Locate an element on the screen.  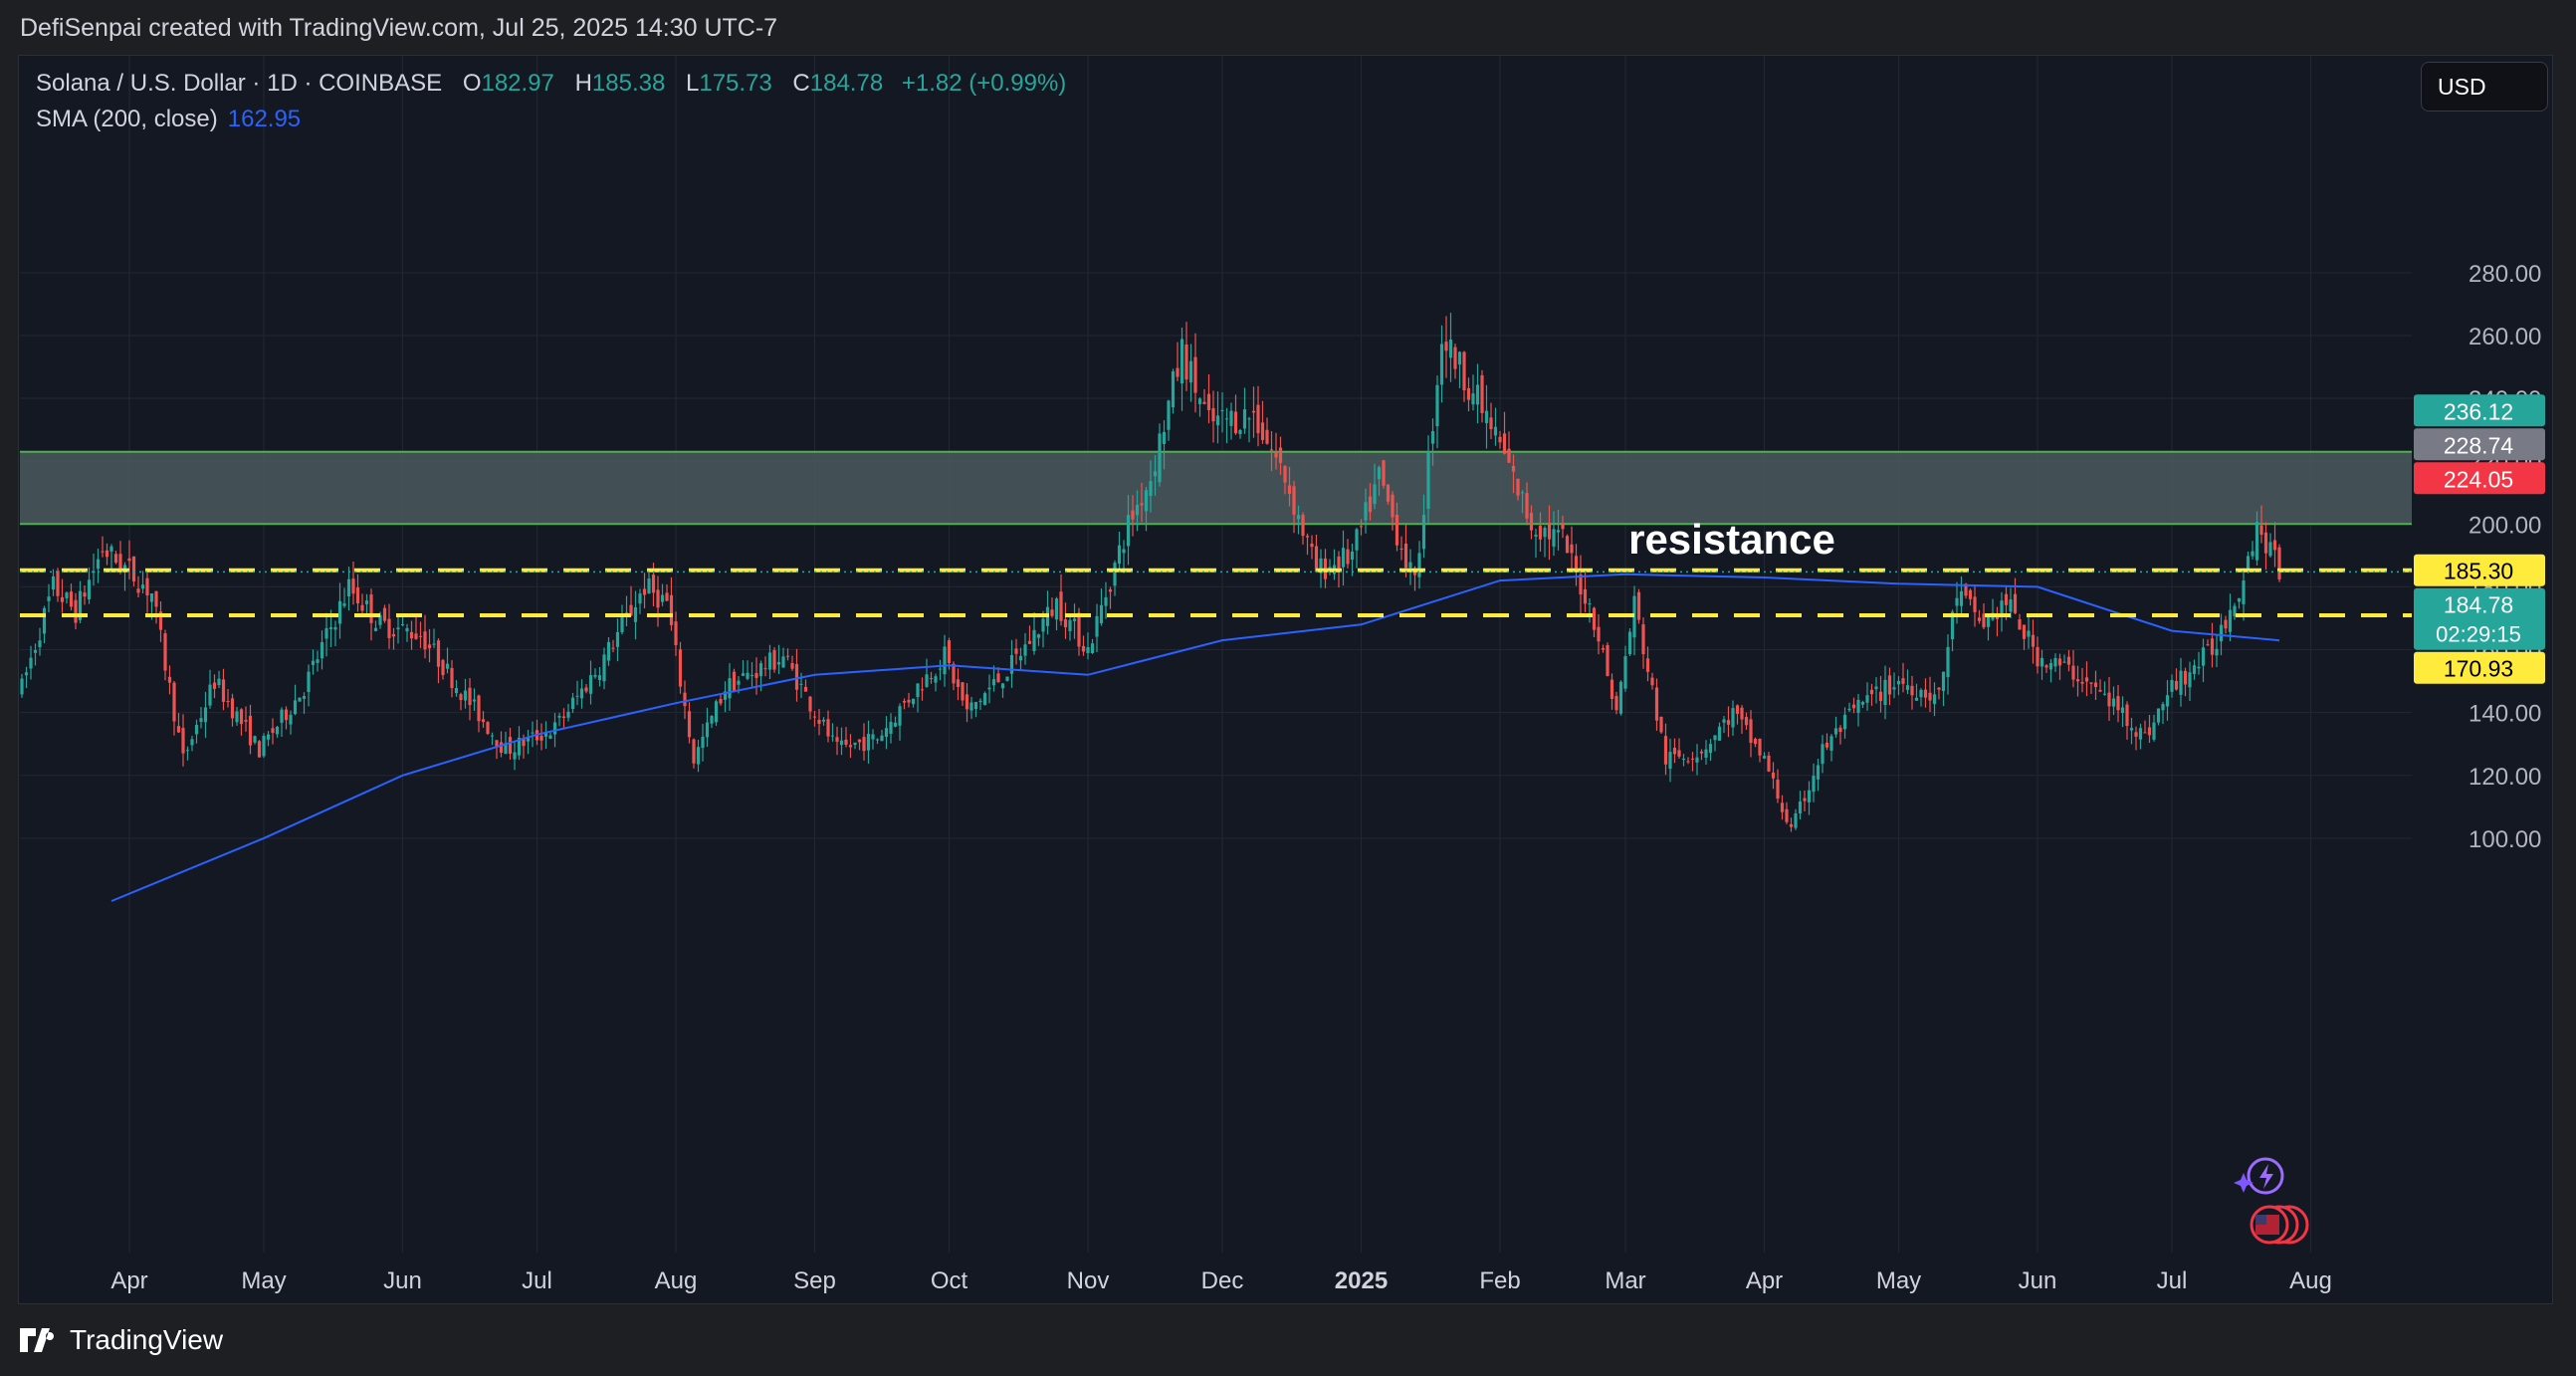
currency-button: USD is located at coordinates (2484, 87).